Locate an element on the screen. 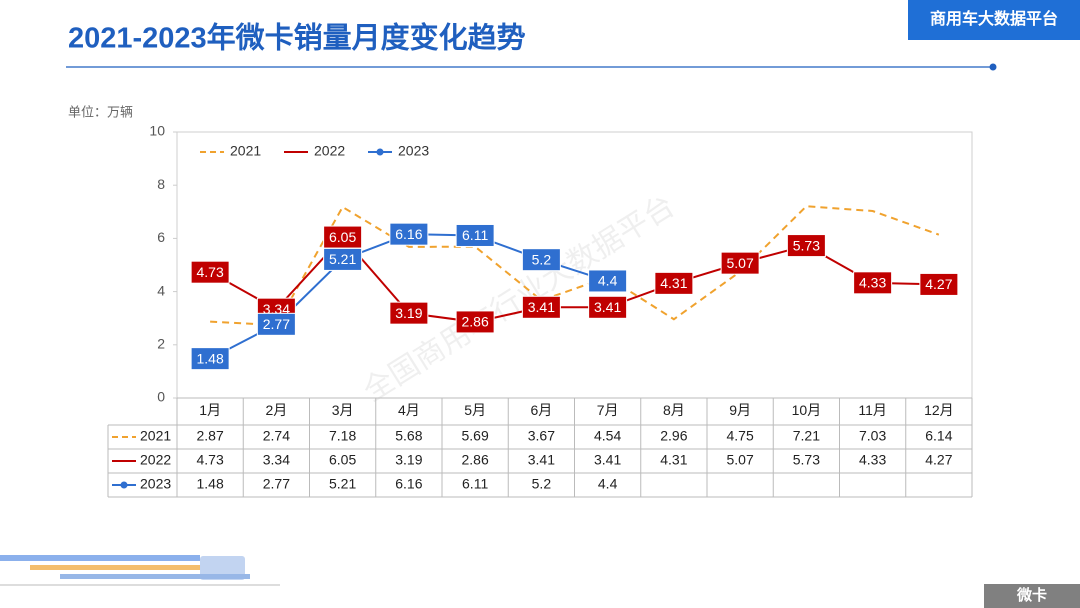 The height and width of the screenshot is (608, 1080). data-label: 6.16 is located at coordinates (408, 234).